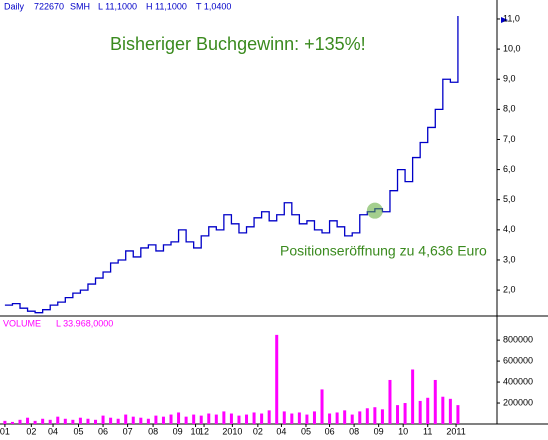 Image resolution: width=548 pixels, height=440 pixels. I want to click on last-price-marker, so click(504, 20).